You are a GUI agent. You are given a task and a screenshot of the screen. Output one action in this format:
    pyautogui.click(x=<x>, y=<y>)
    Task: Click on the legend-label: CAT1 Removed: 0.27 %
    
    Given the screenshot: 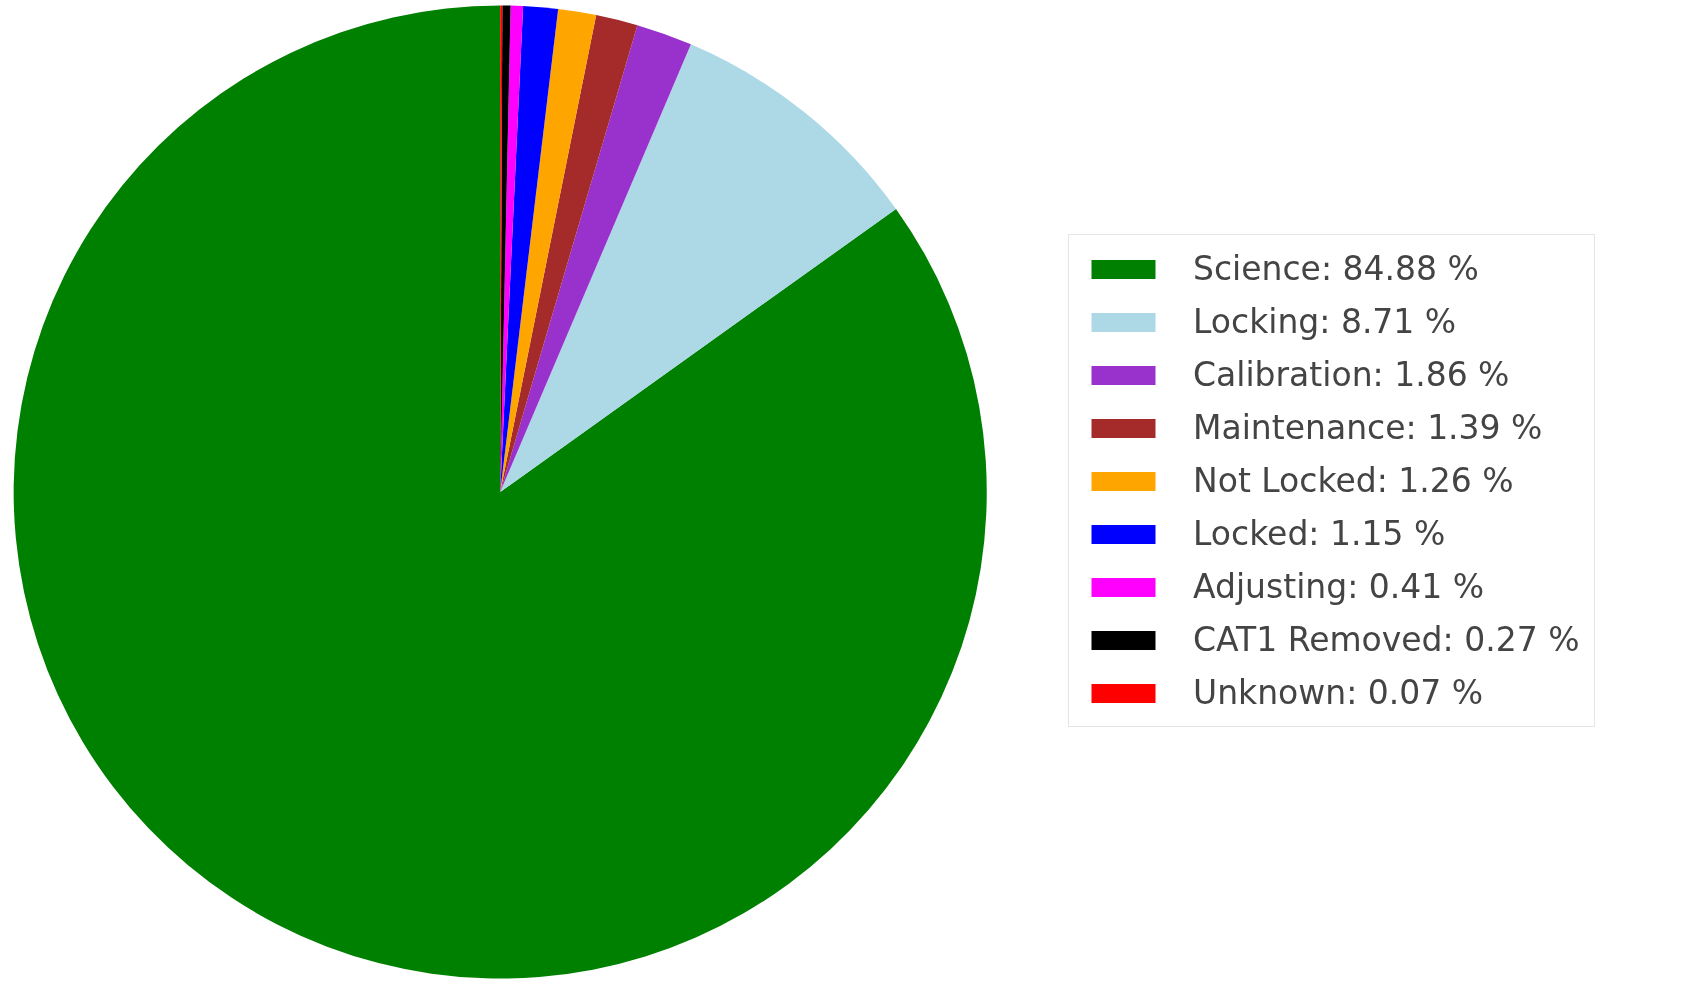 What is the action you would take?
    pyautogui.click(x=1386, y=639)
    